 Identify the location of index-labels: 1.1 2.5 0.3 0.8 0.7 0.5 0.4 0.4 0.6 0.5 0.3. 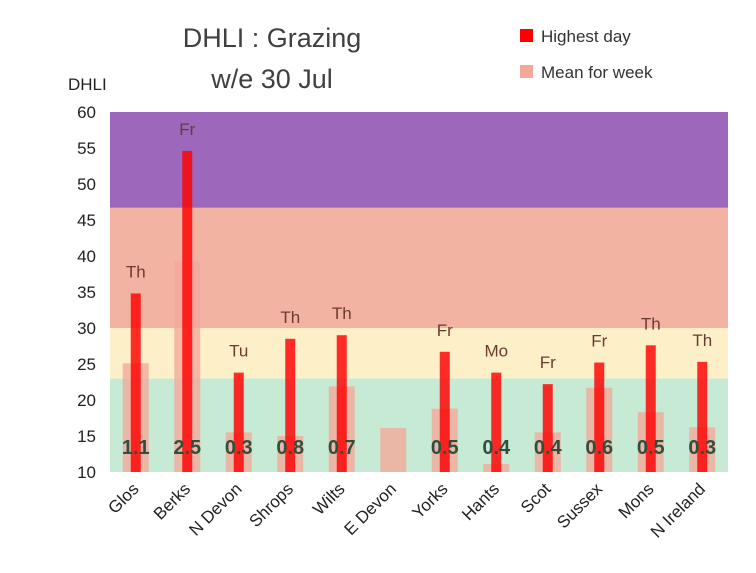
(419, 448).